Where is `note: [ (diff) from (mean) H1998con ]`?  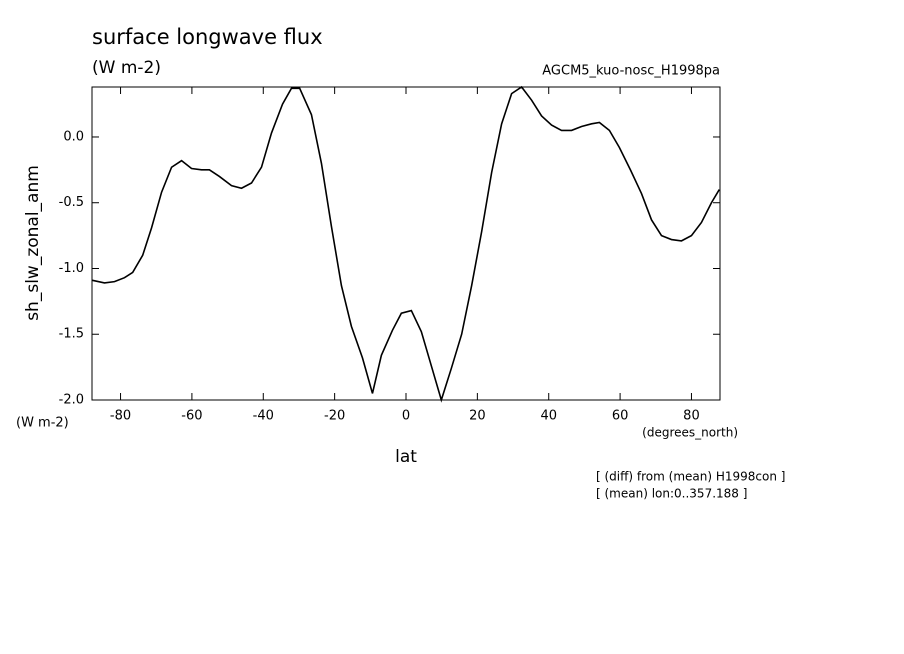 note: [ (diff) from (mean) H1998con ] is located at coordinates (690, 477).